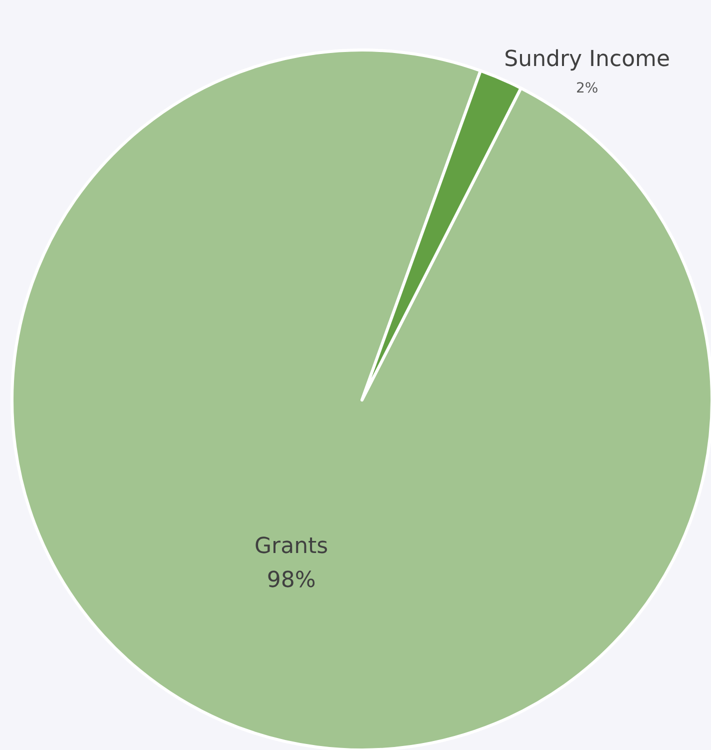 The image size is (711, 750). What do you see at coordinates (291, 580) in the screenshot?
I see `data-label: 98%` at bounding box center [291, 580].